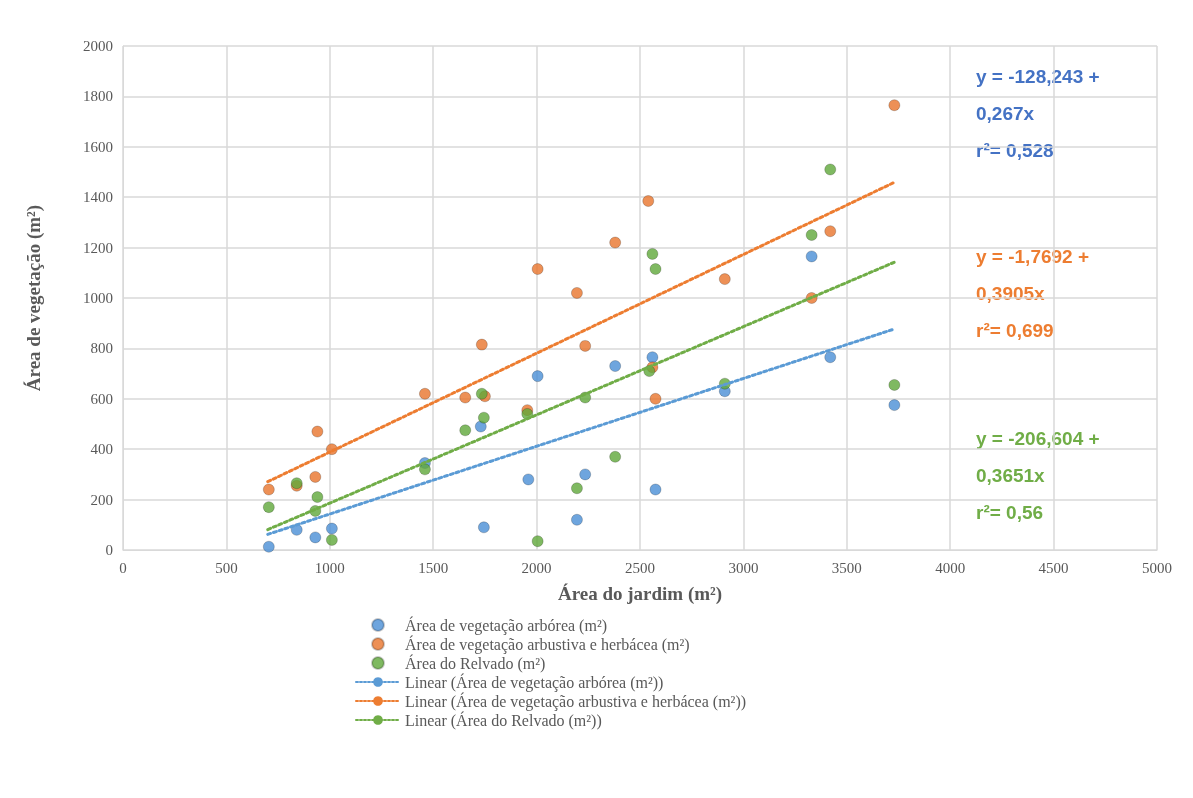  Describe the element at coordinates (576, 701) in the screenshot. I see `legend-label: Linear (Área de vegetação arbustiva e herbácea (m²))` at that location.